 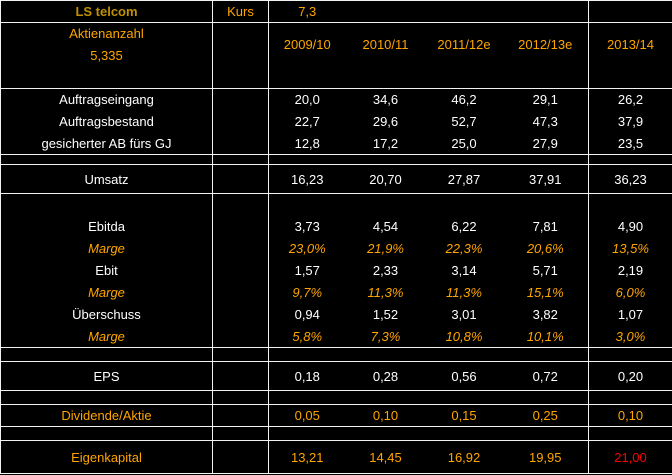 I want to click on value-cell: 34,6, so click(x=385, y=100).